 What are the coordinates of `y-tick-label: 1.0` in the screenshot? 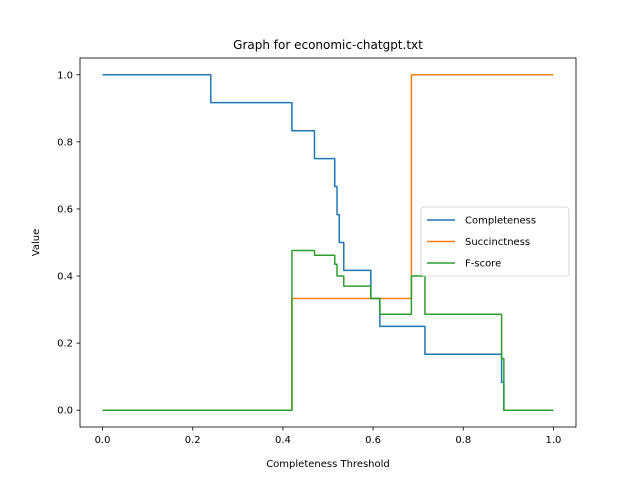 It's located at (65, 75).